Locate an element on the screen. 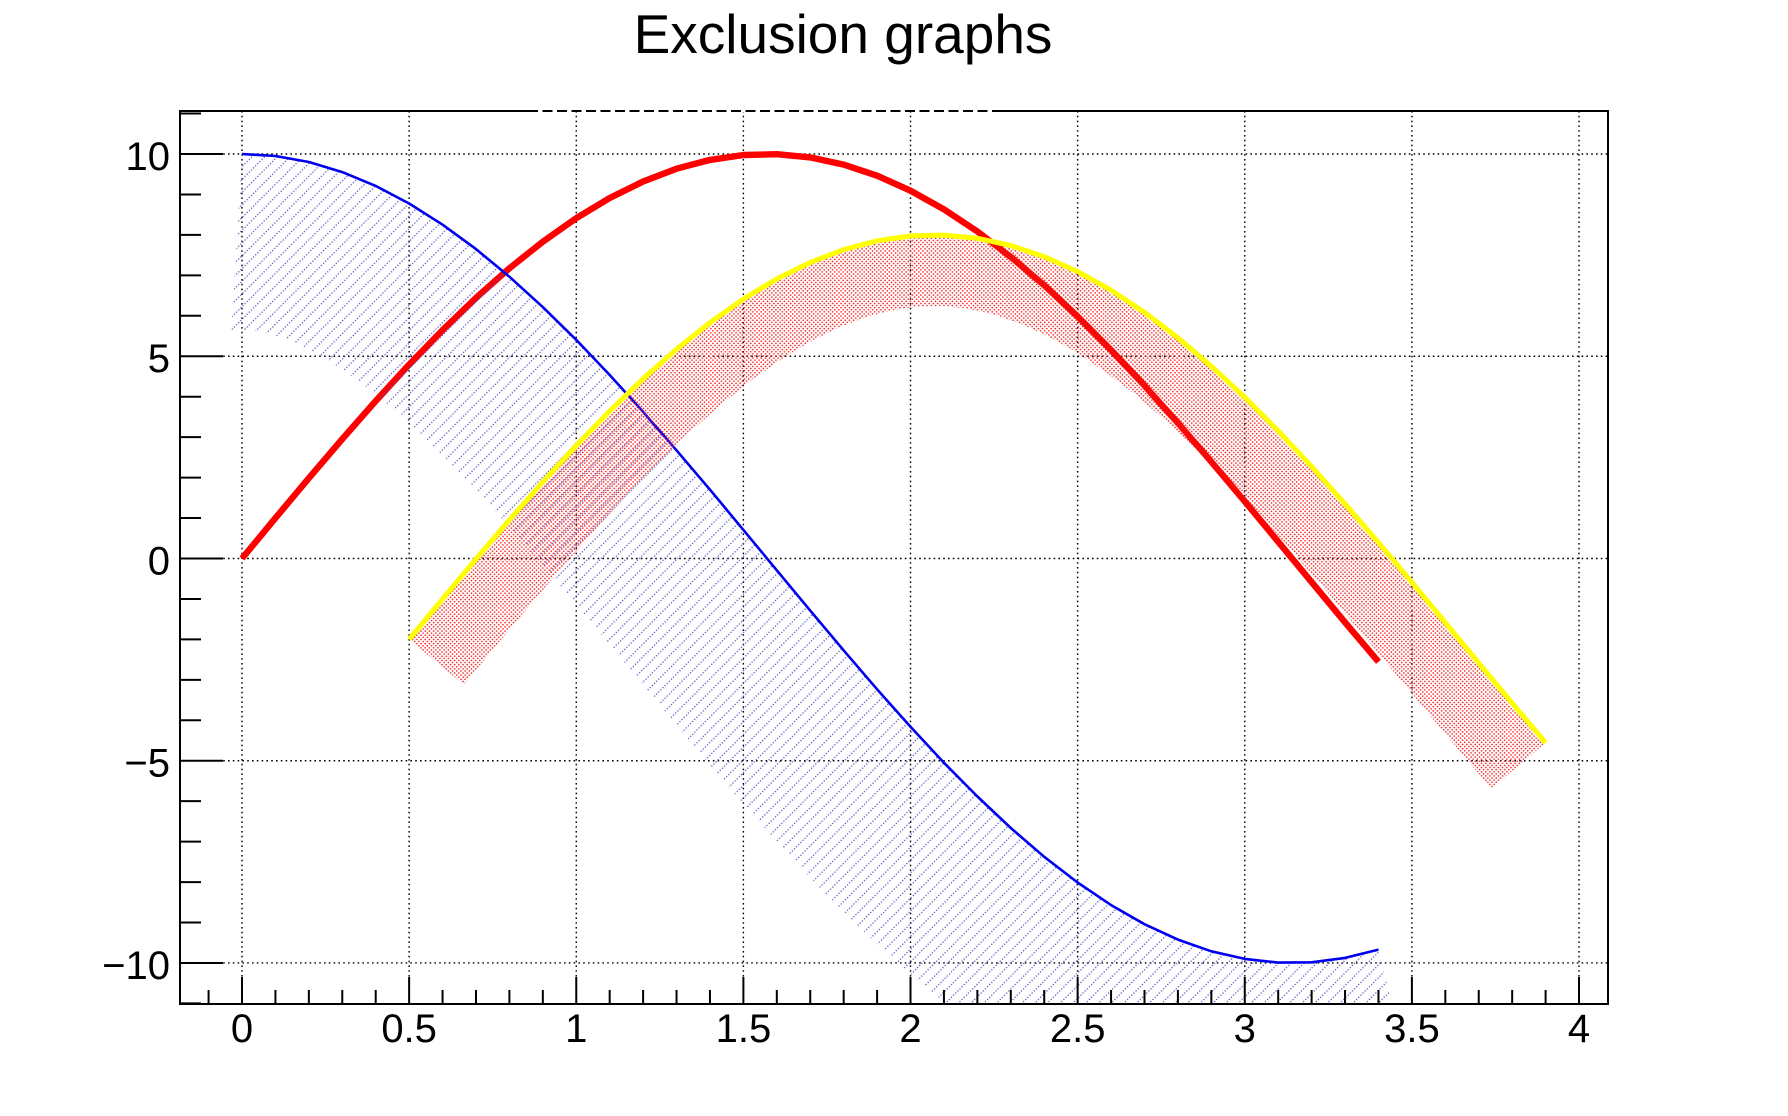 The height and width of the screenshot is (1116, 1788). x-tick-label: 0.5 is located at coordinates (409, 1029).